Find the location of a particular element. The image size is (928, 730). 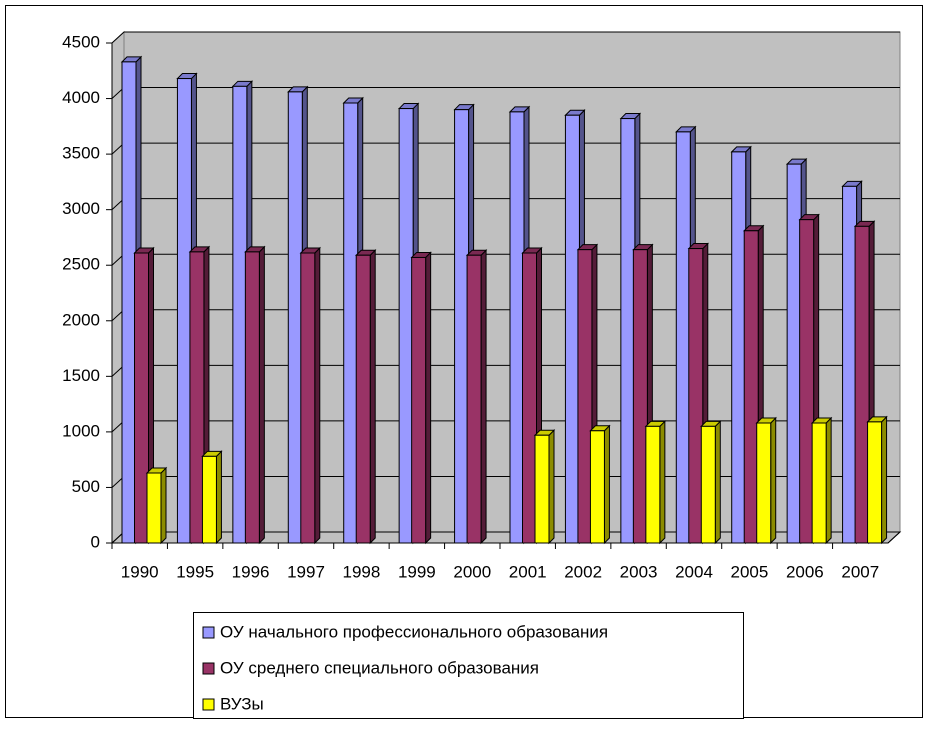

x-tick-label: 2005 is located at coordinates (750, 571).